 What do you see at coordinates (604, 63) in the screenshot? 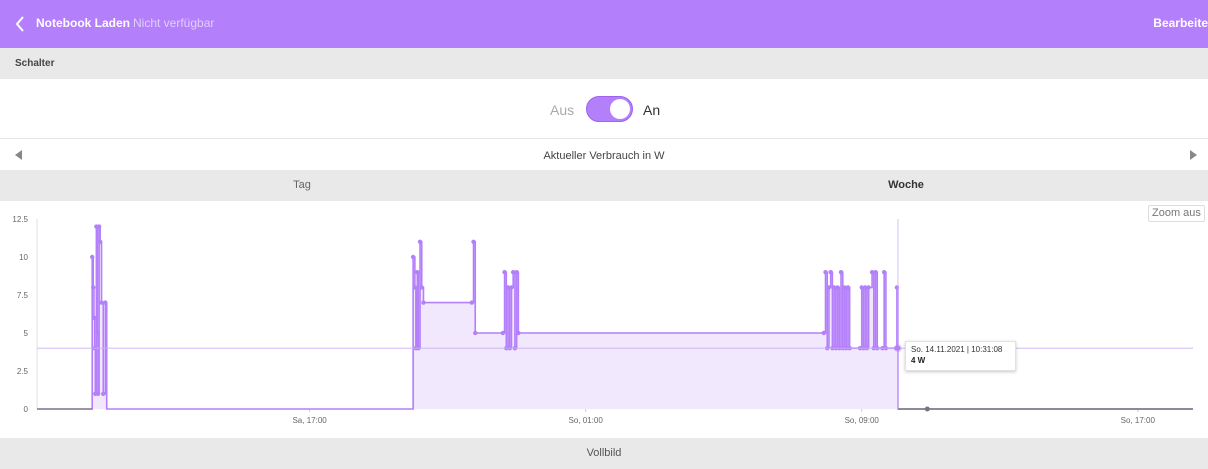
I see `section-header: Schalter` at bounding box center [604, 63].